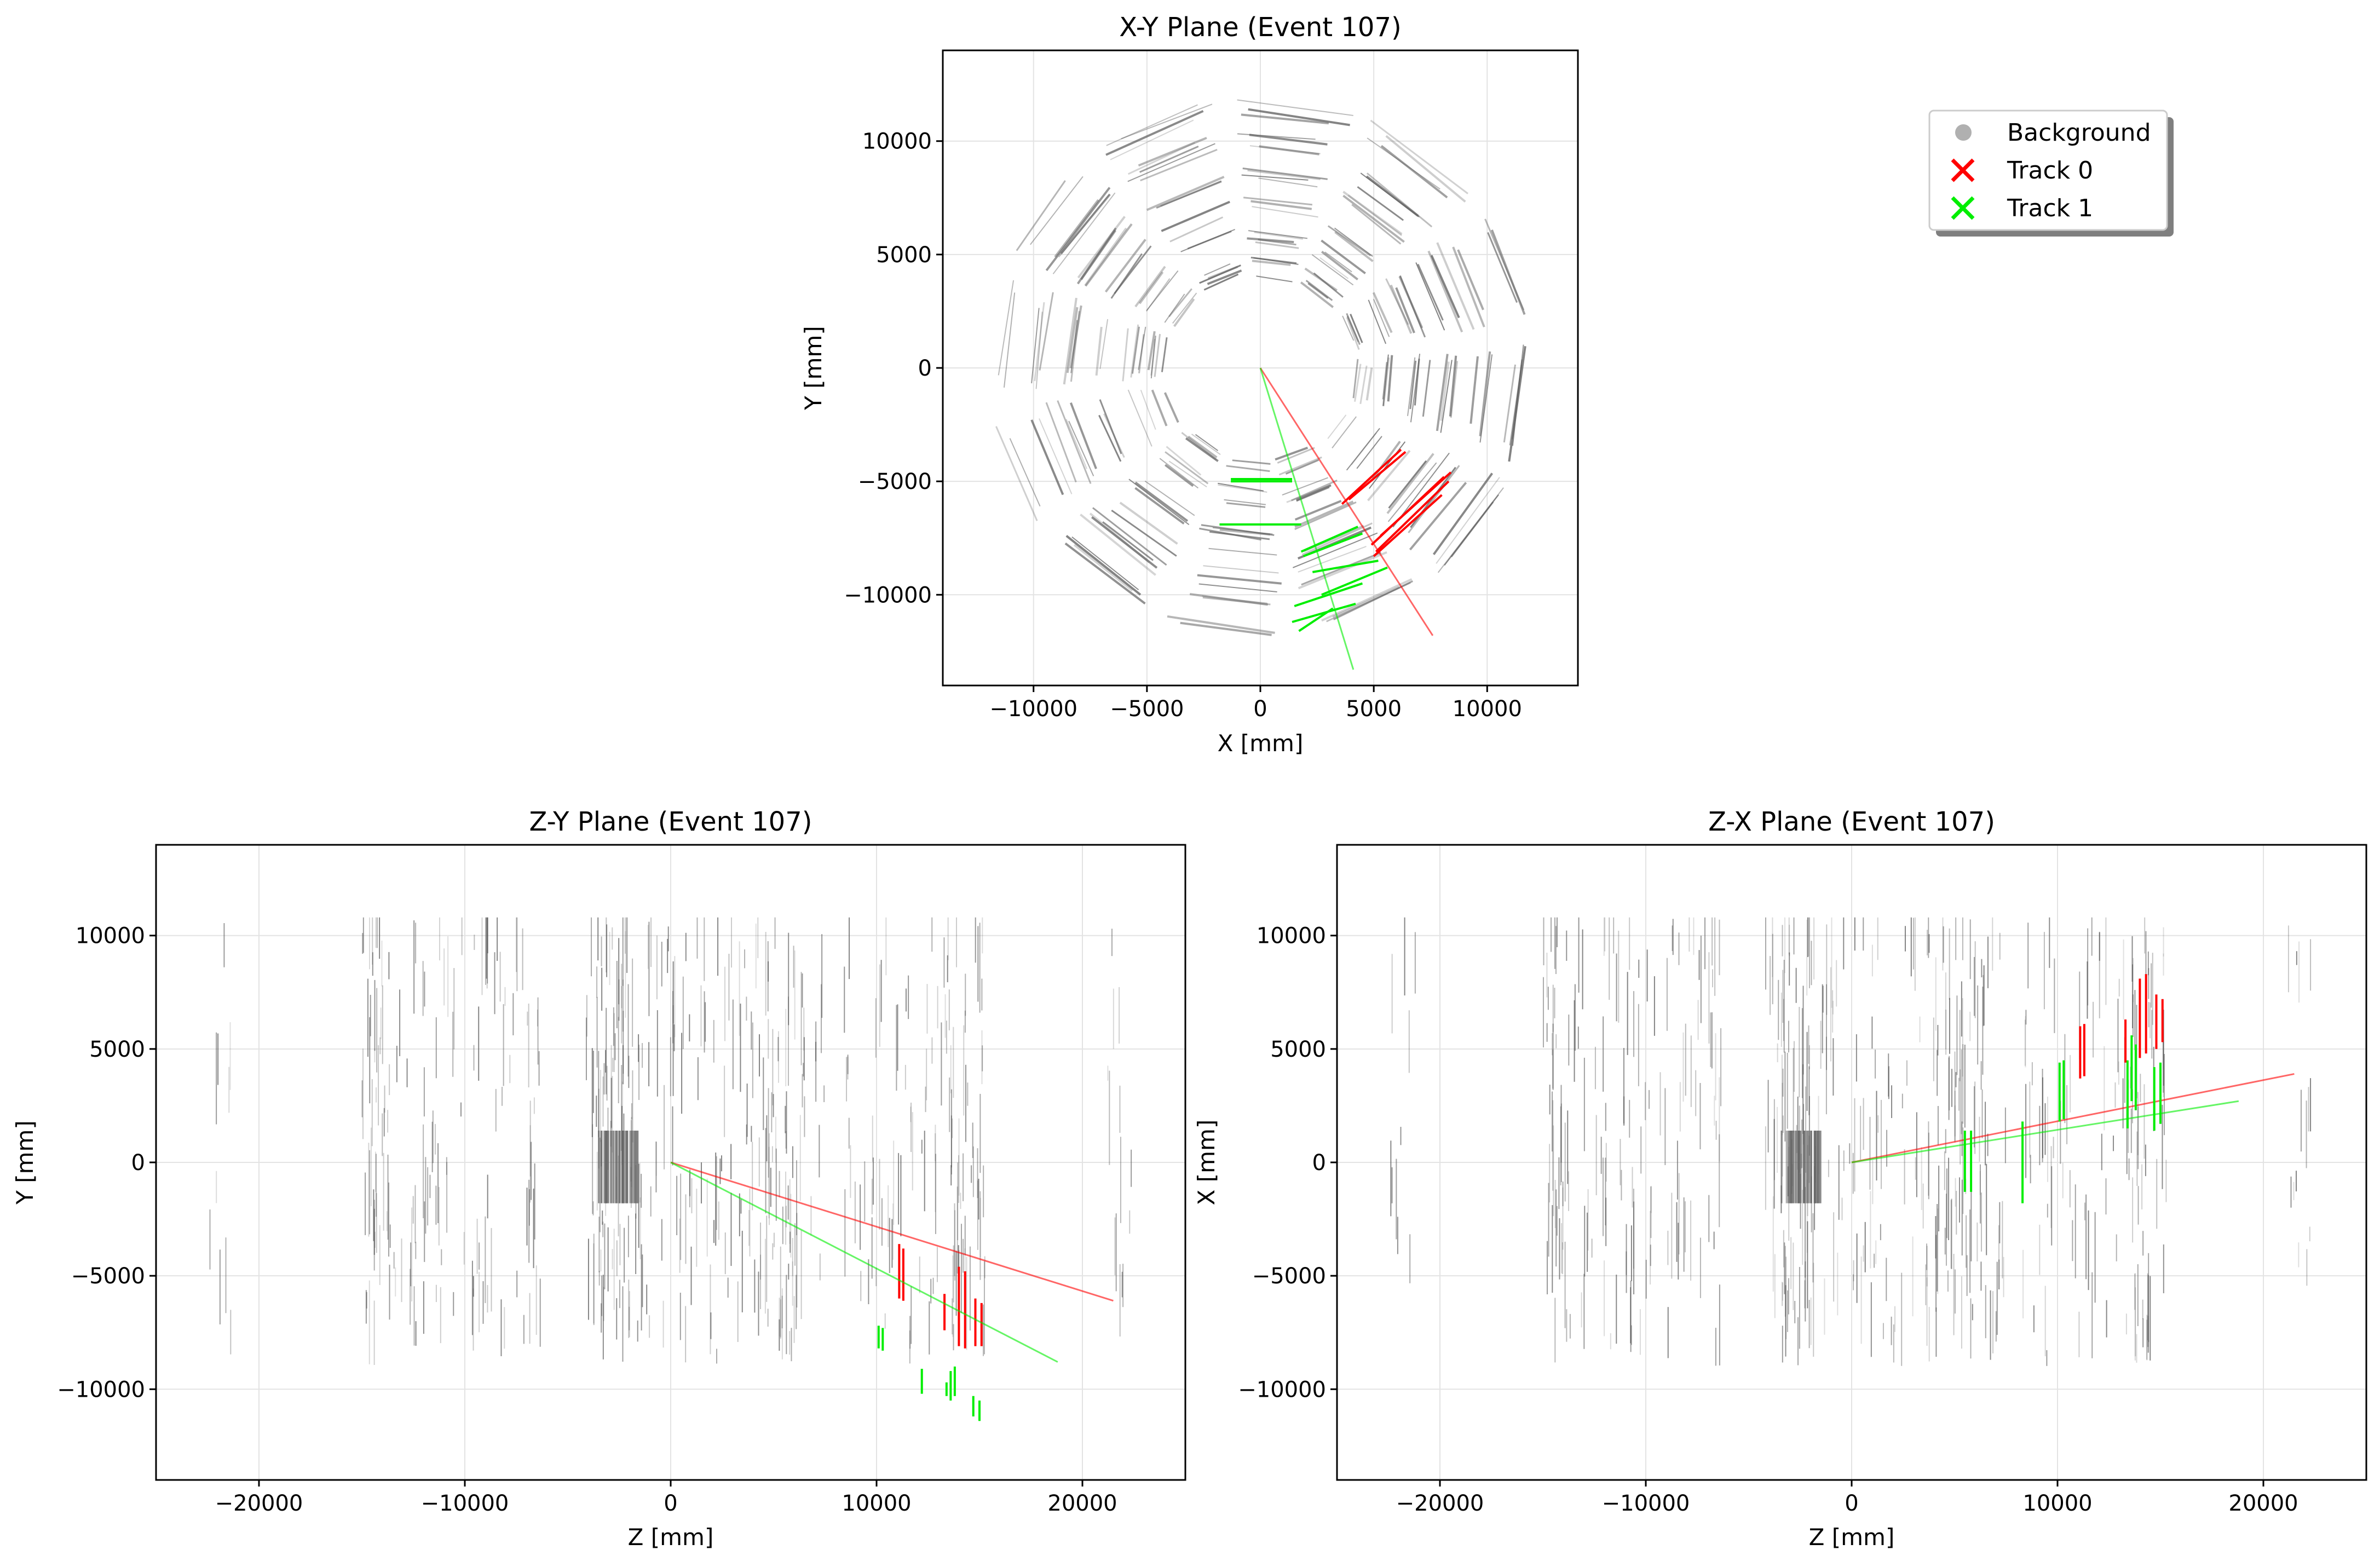 Image resolution: width=2380 pixels, height=1567 pixels. What do you see at coordinates (2073, 1118) in the screenshot?
I see `track-0-fit-line` at bounding box center [2073, 1118].